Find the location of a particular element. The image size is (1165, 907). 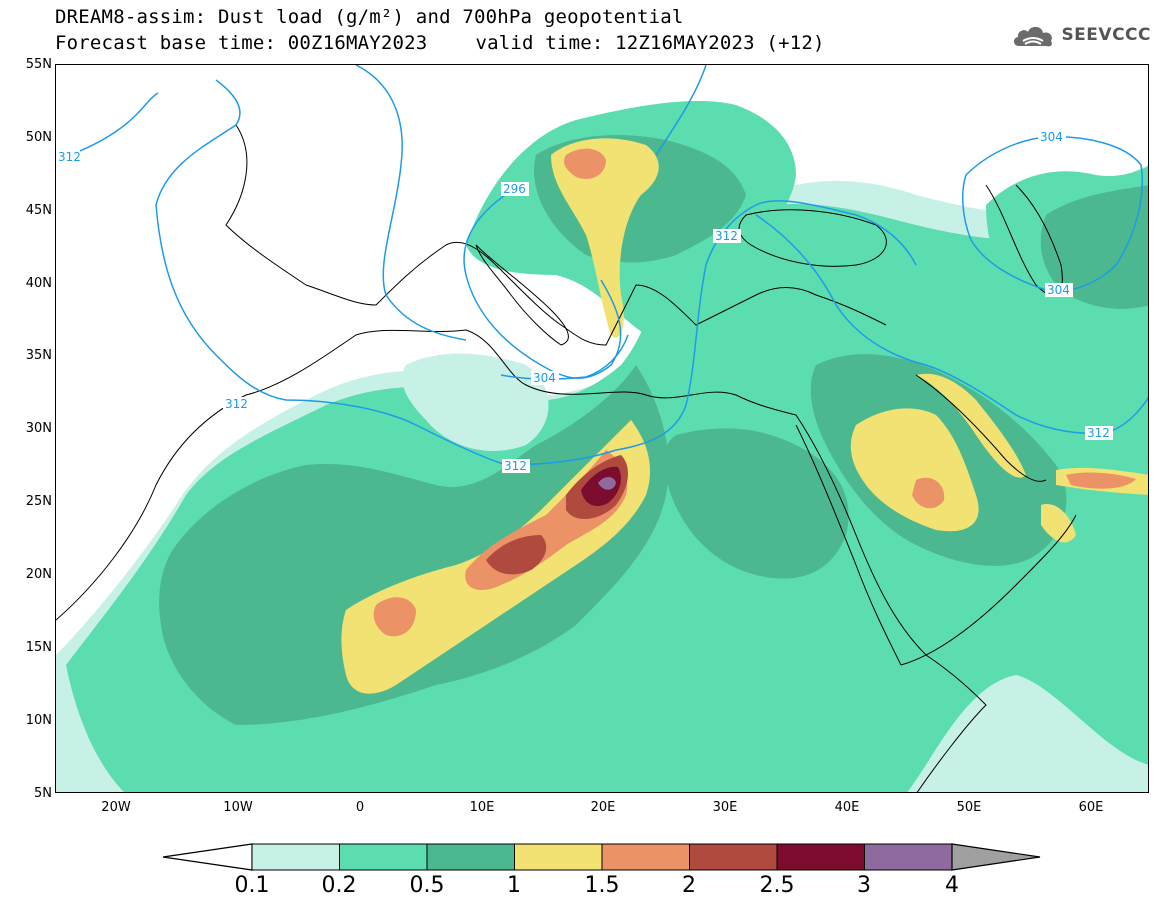

lat-label: 50N is located at coordinates (38, 137).